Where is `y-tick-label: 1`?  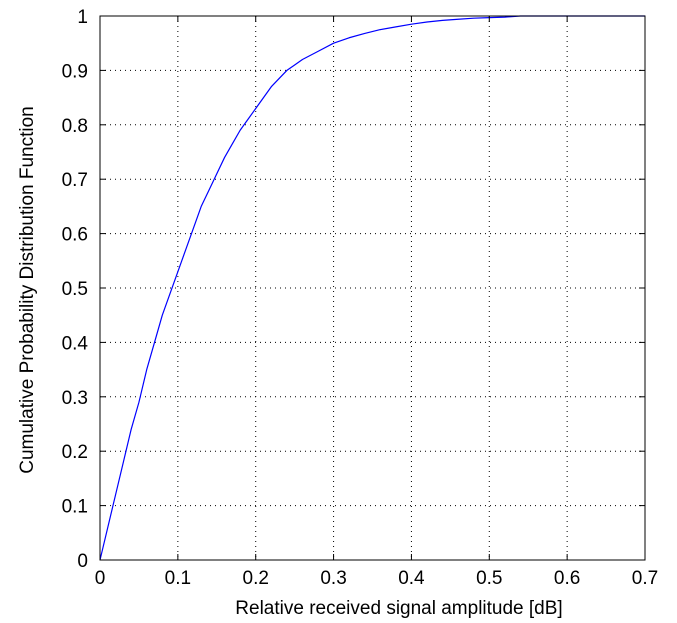
y-tick-label: 1 is located at coordinates (82, 17).